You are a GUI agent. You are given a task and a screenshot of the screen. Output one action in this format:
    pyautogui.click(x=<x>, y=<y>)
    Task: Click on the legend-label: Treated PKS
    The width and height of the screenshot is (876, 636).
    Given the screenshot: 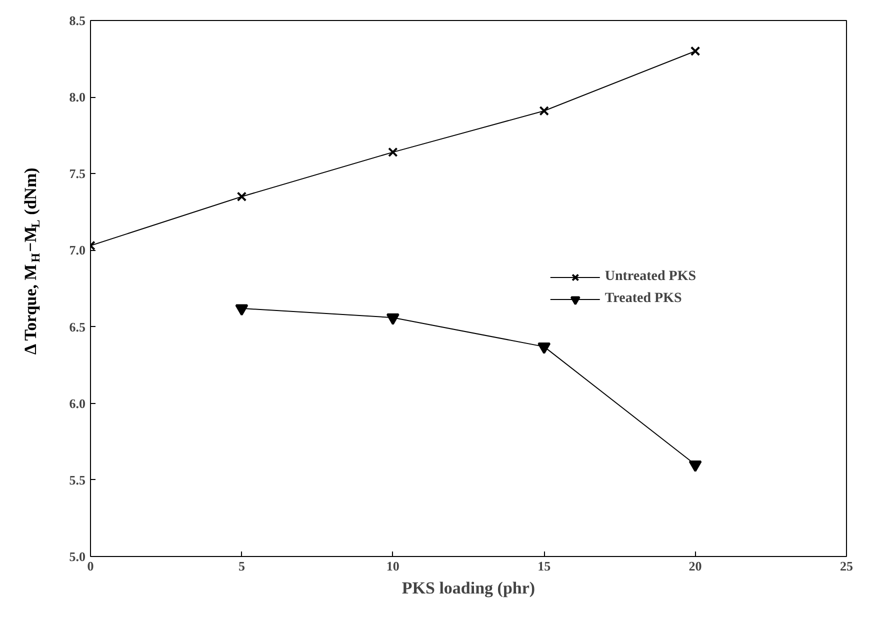 What is the action you would take?
    pyautogui.click(x=643, y=299)
    